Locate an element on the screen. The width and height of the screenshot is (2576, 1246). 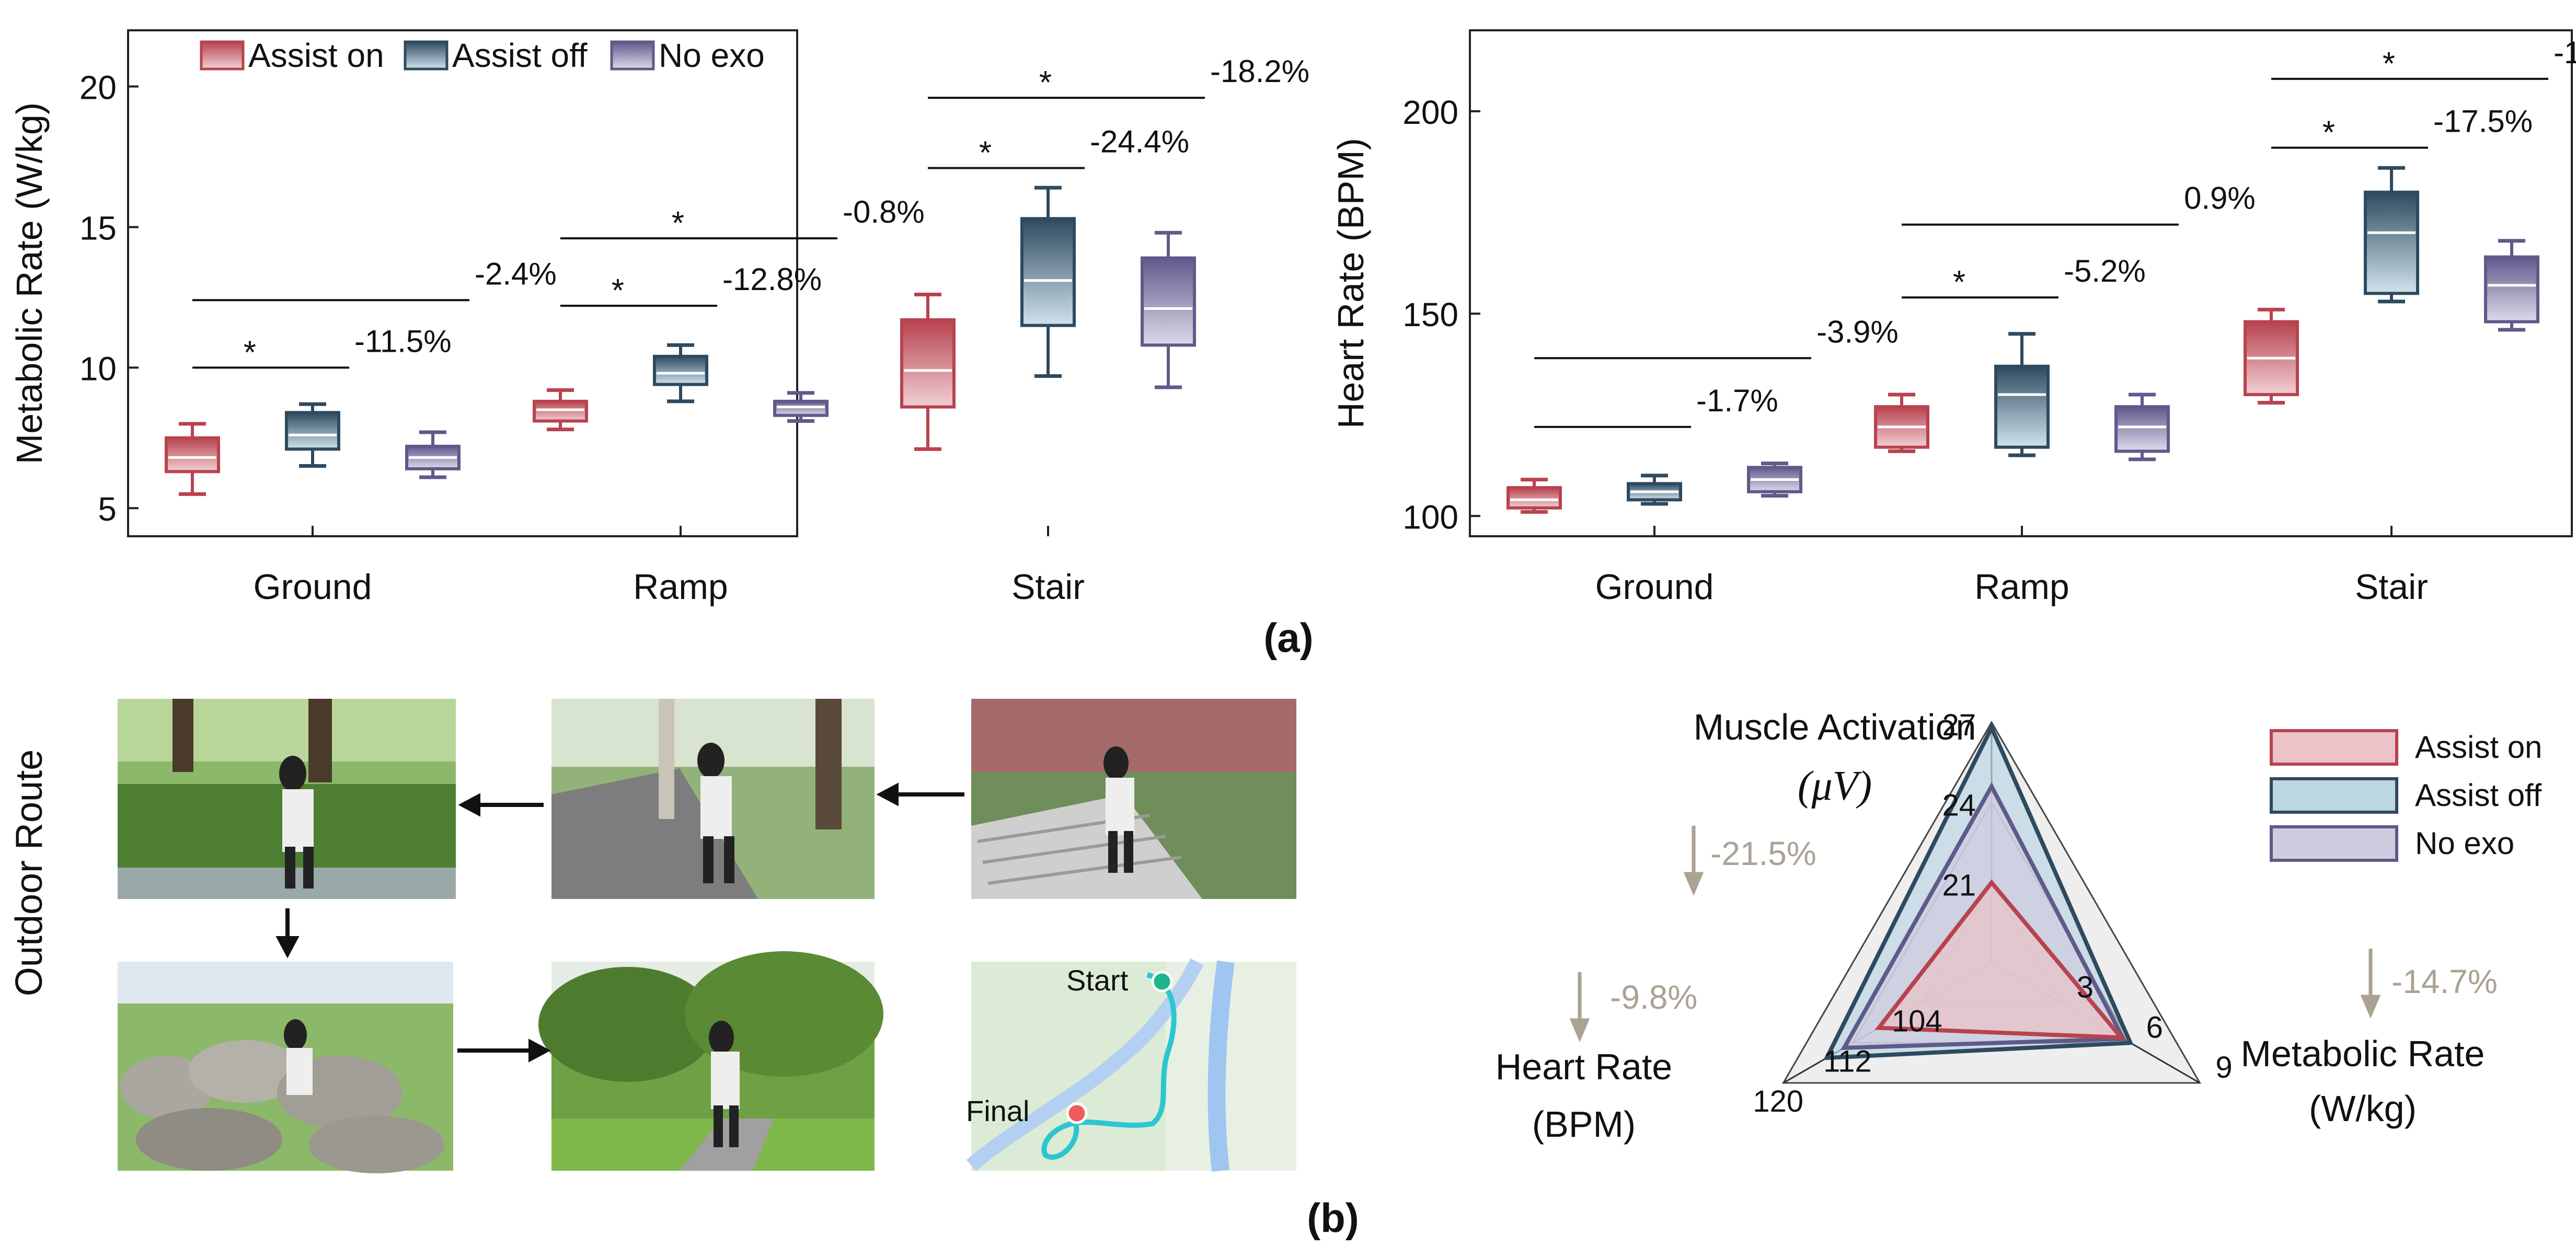
radar-chart: 21 24 27 3 6 9 104 112 120 is located at coordinates (1992, 913).